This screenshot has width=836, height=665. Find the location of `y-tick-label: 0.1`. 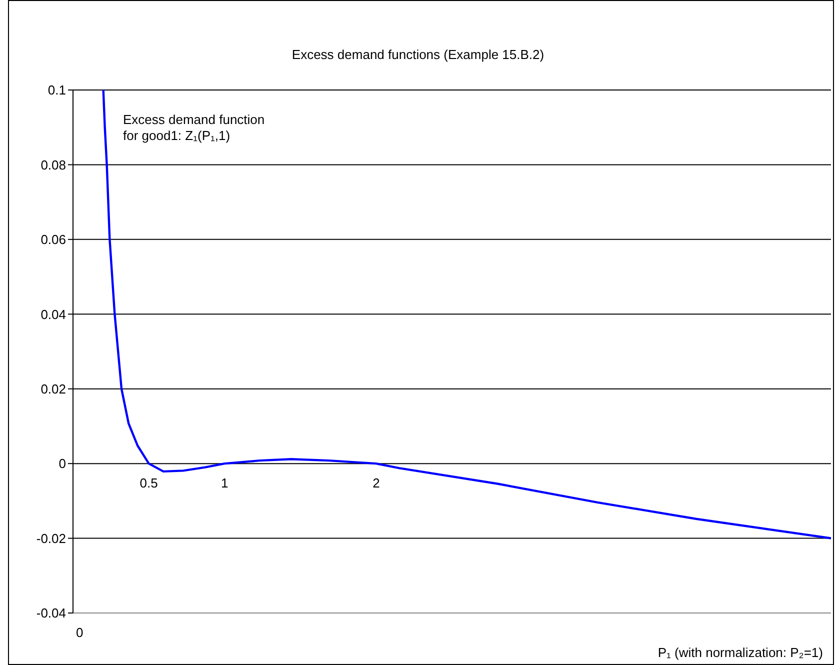

y-tick-label: 0.1 is located at coordinates (57, 90).